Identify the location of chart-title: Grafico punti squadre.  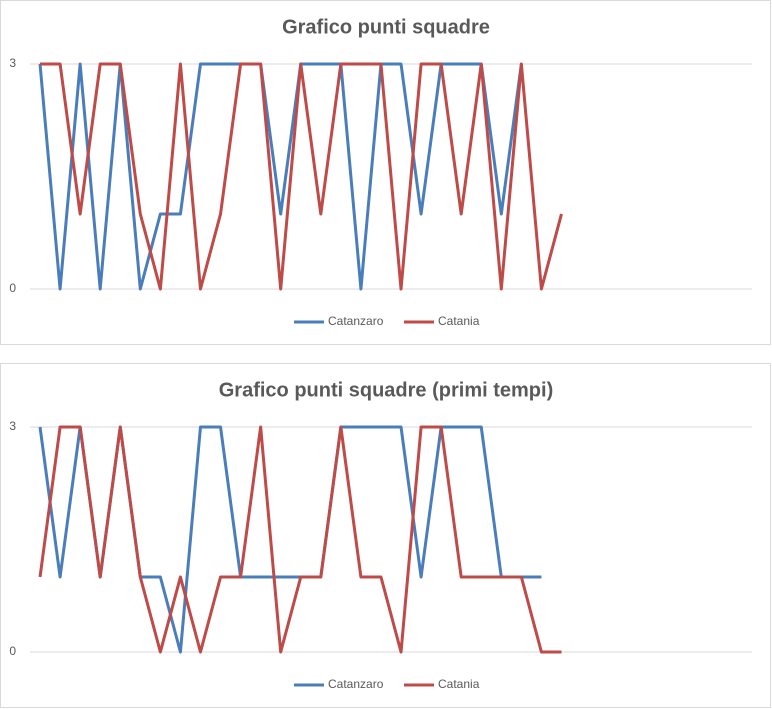
(386, 27).